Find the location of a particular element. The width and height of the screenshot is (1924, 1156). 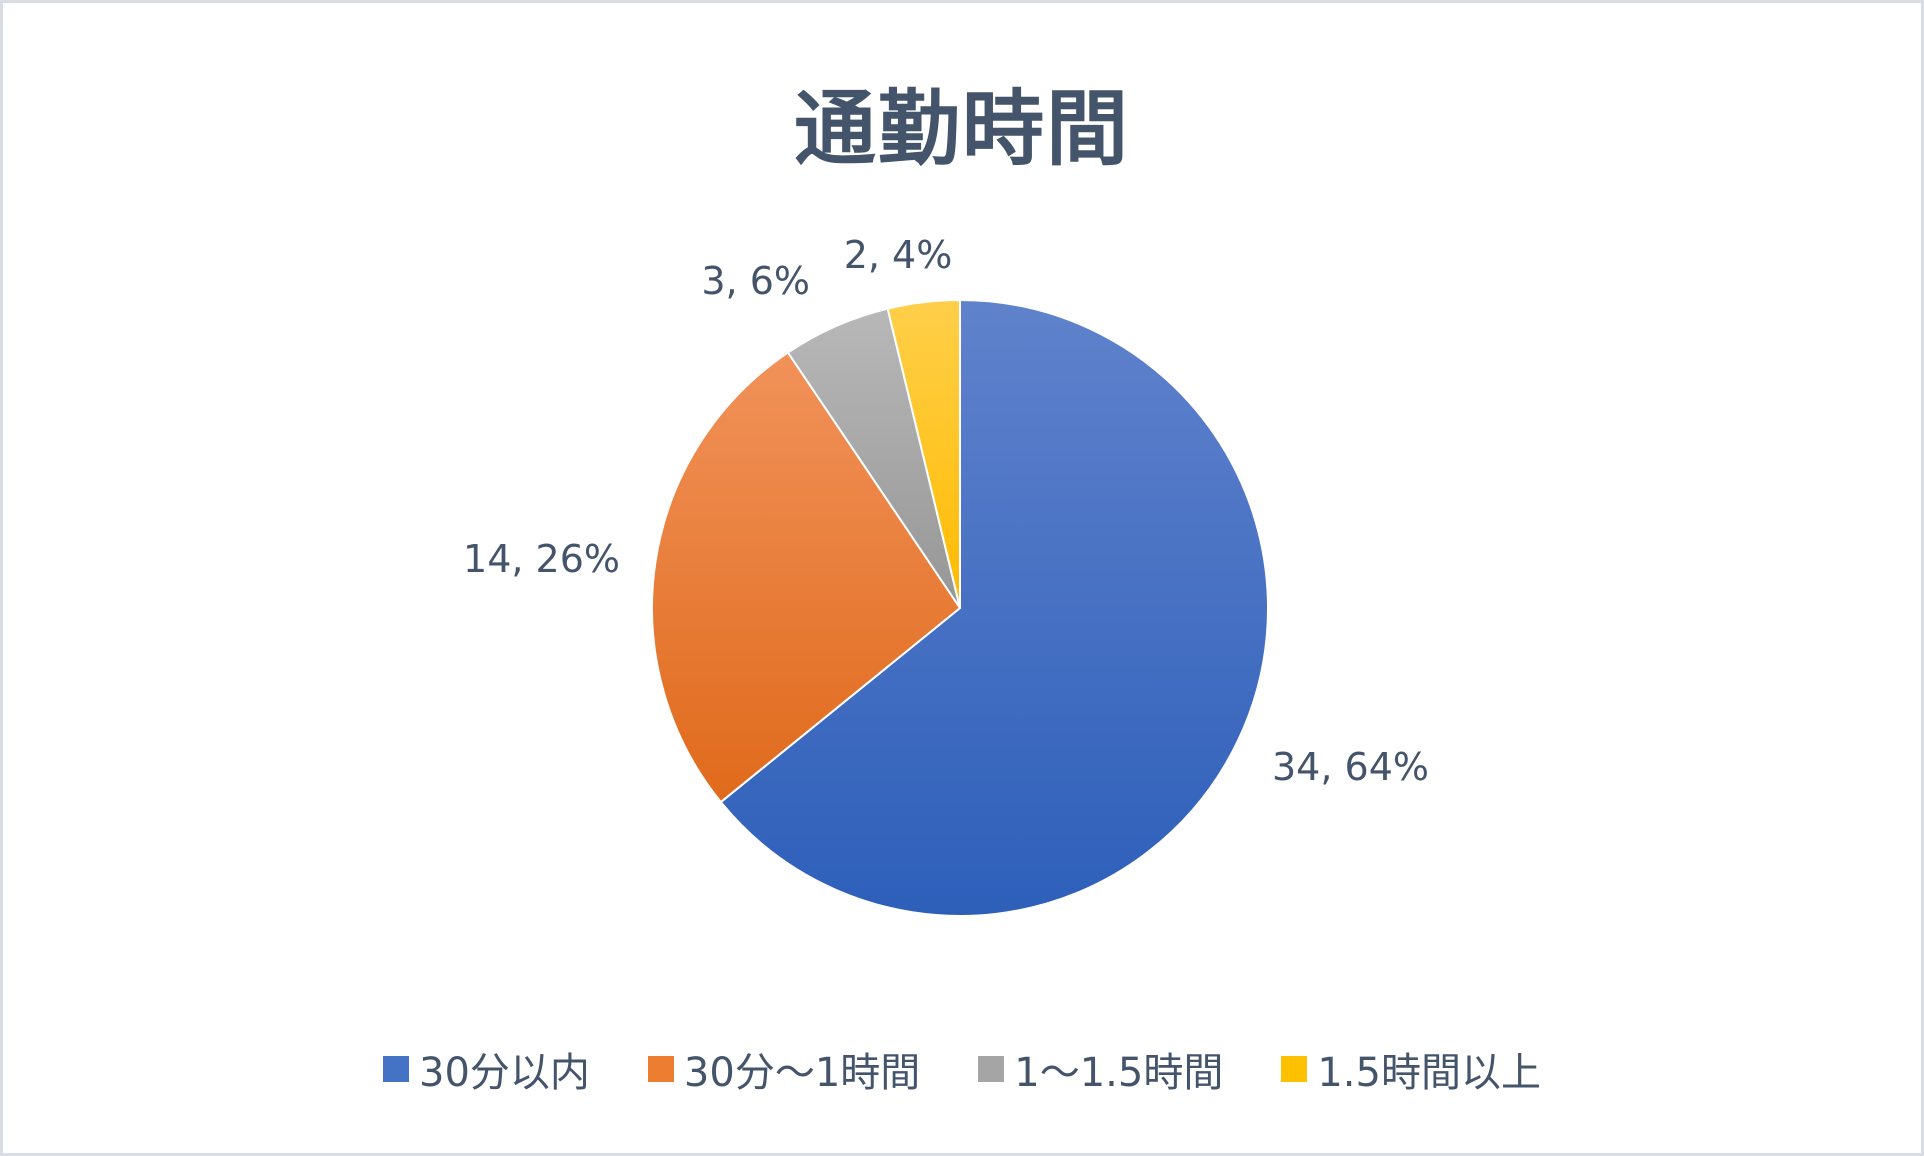

legend-item-3: 1～1.5時間 is located at coordinates (1100, 1069).